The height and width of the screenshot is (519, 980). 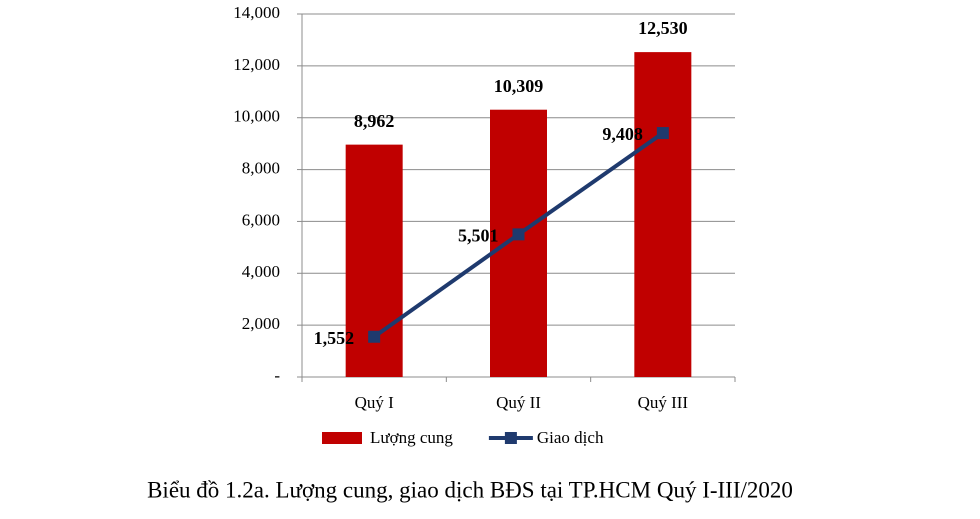 I want to click on x-tick-label: Quý I, so click(x=375, y=402).